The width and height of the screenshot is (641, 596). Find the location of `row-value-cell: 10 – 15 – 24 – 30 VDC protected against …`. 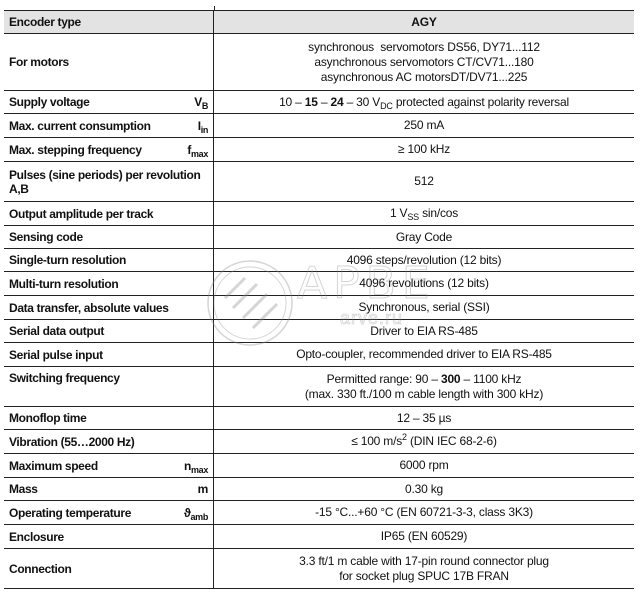

row-value-cell: 10 – 15 – 24 – 30 VDC protected against … is located at coordinates (424, 102).